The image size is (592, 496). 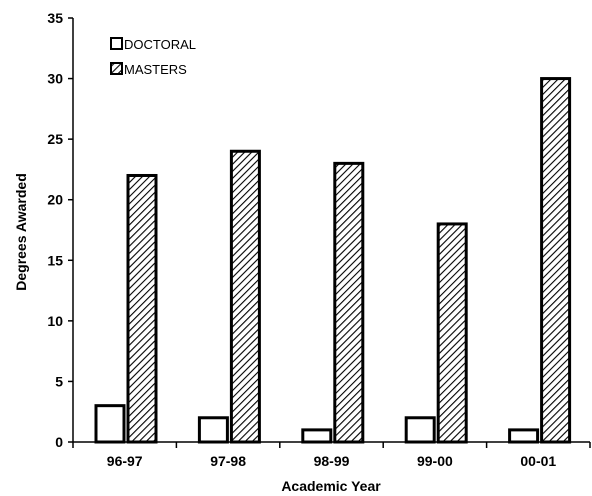 I want to click on legend: DOCTORAL MASTERS, so click(x=153, y=57).